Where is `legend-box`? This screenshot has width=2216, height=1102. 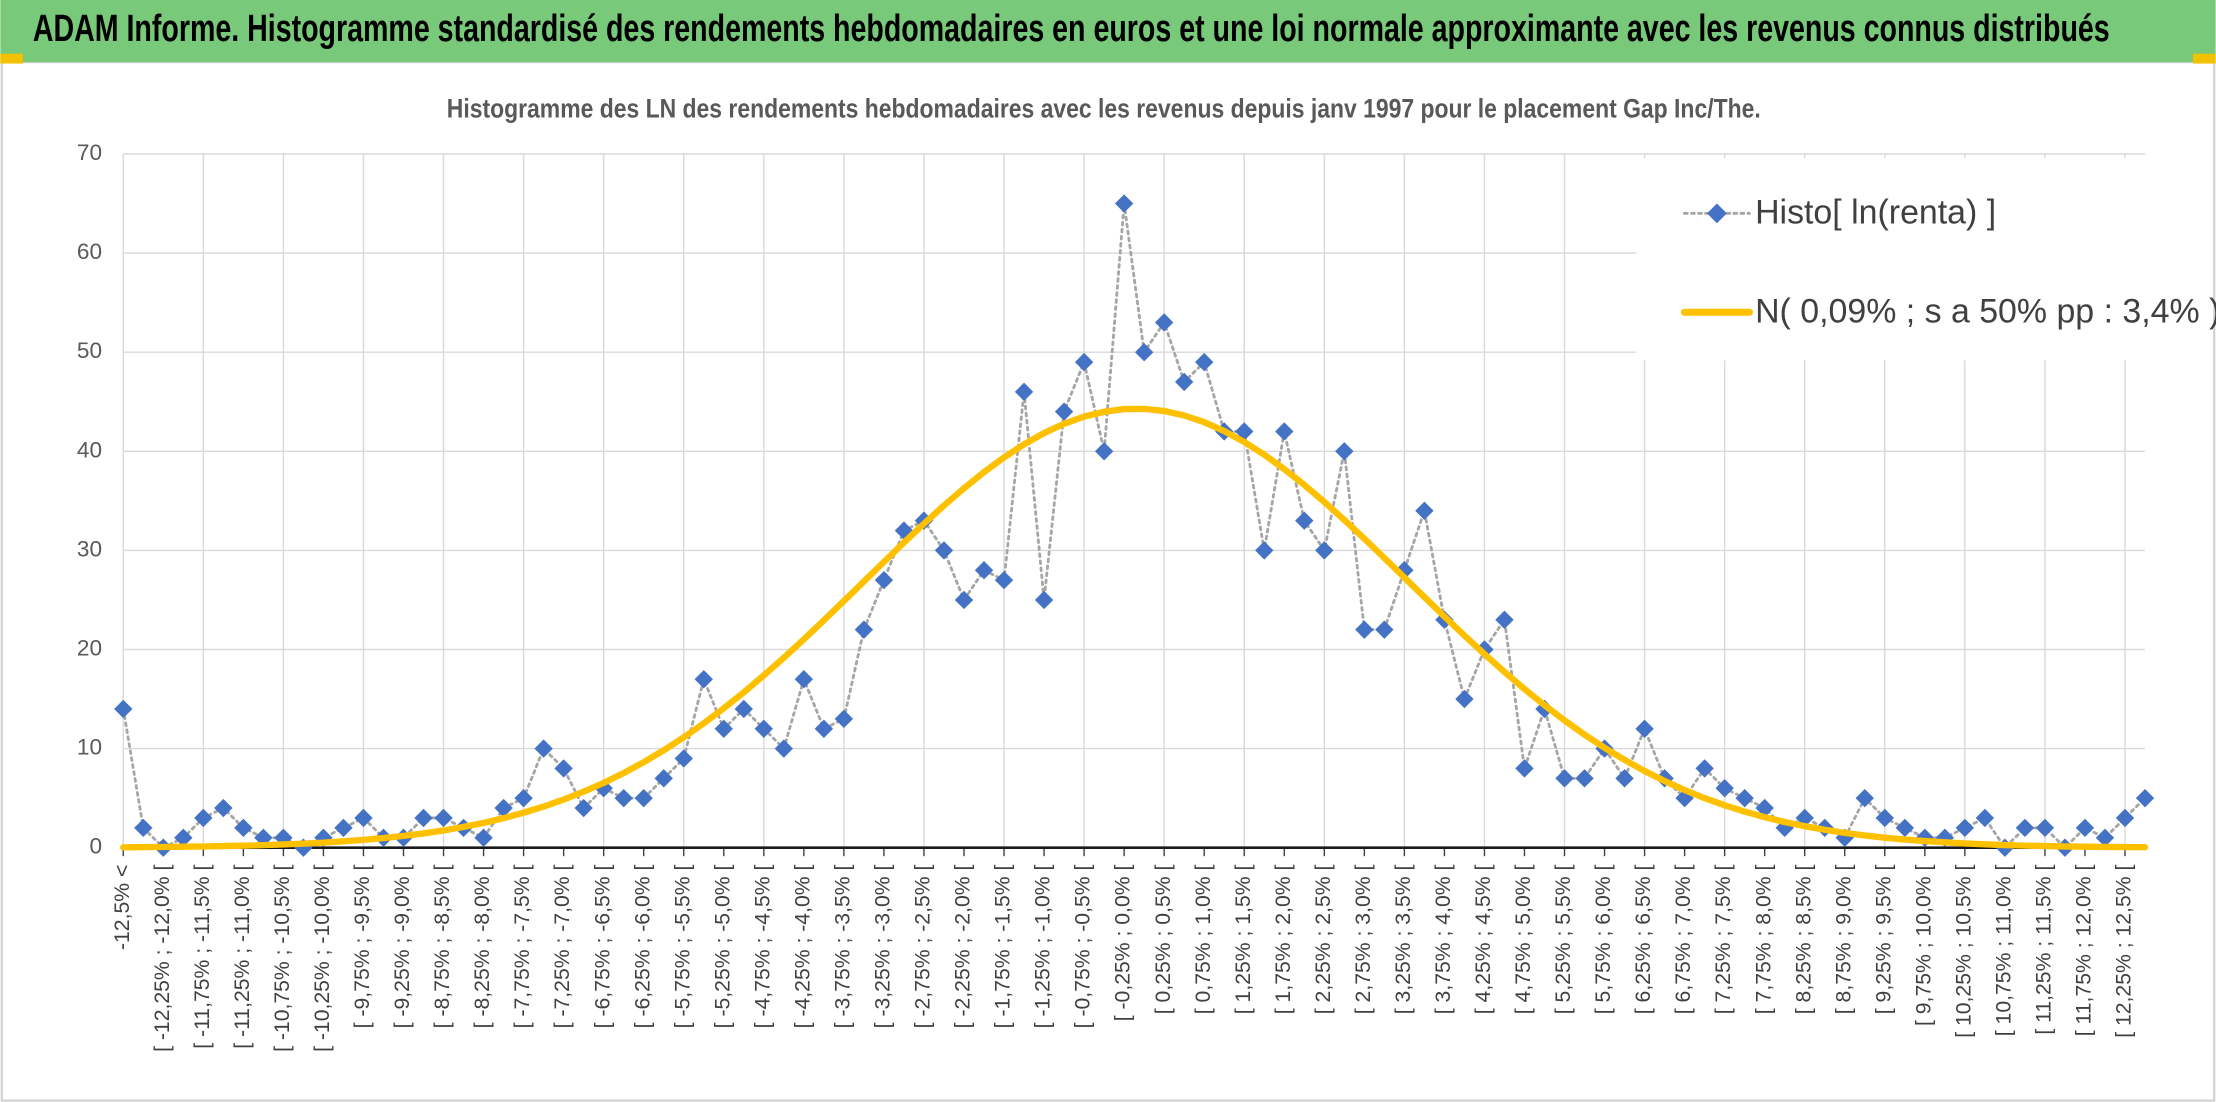 legend-box is located at coordinates (1892, 259).